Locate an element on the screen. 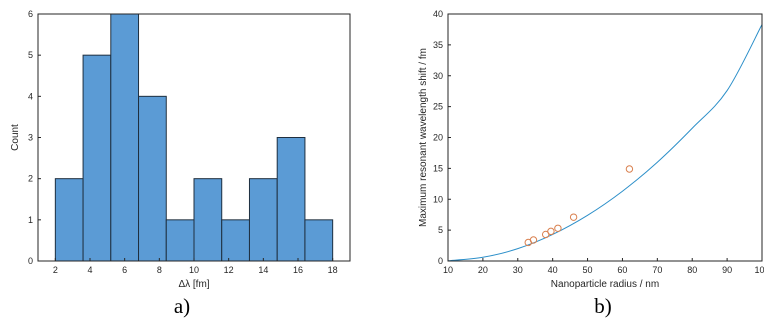 This screenshot has width=764, height=324. x-tick-label: 90 is located at coordinates (727, 270).